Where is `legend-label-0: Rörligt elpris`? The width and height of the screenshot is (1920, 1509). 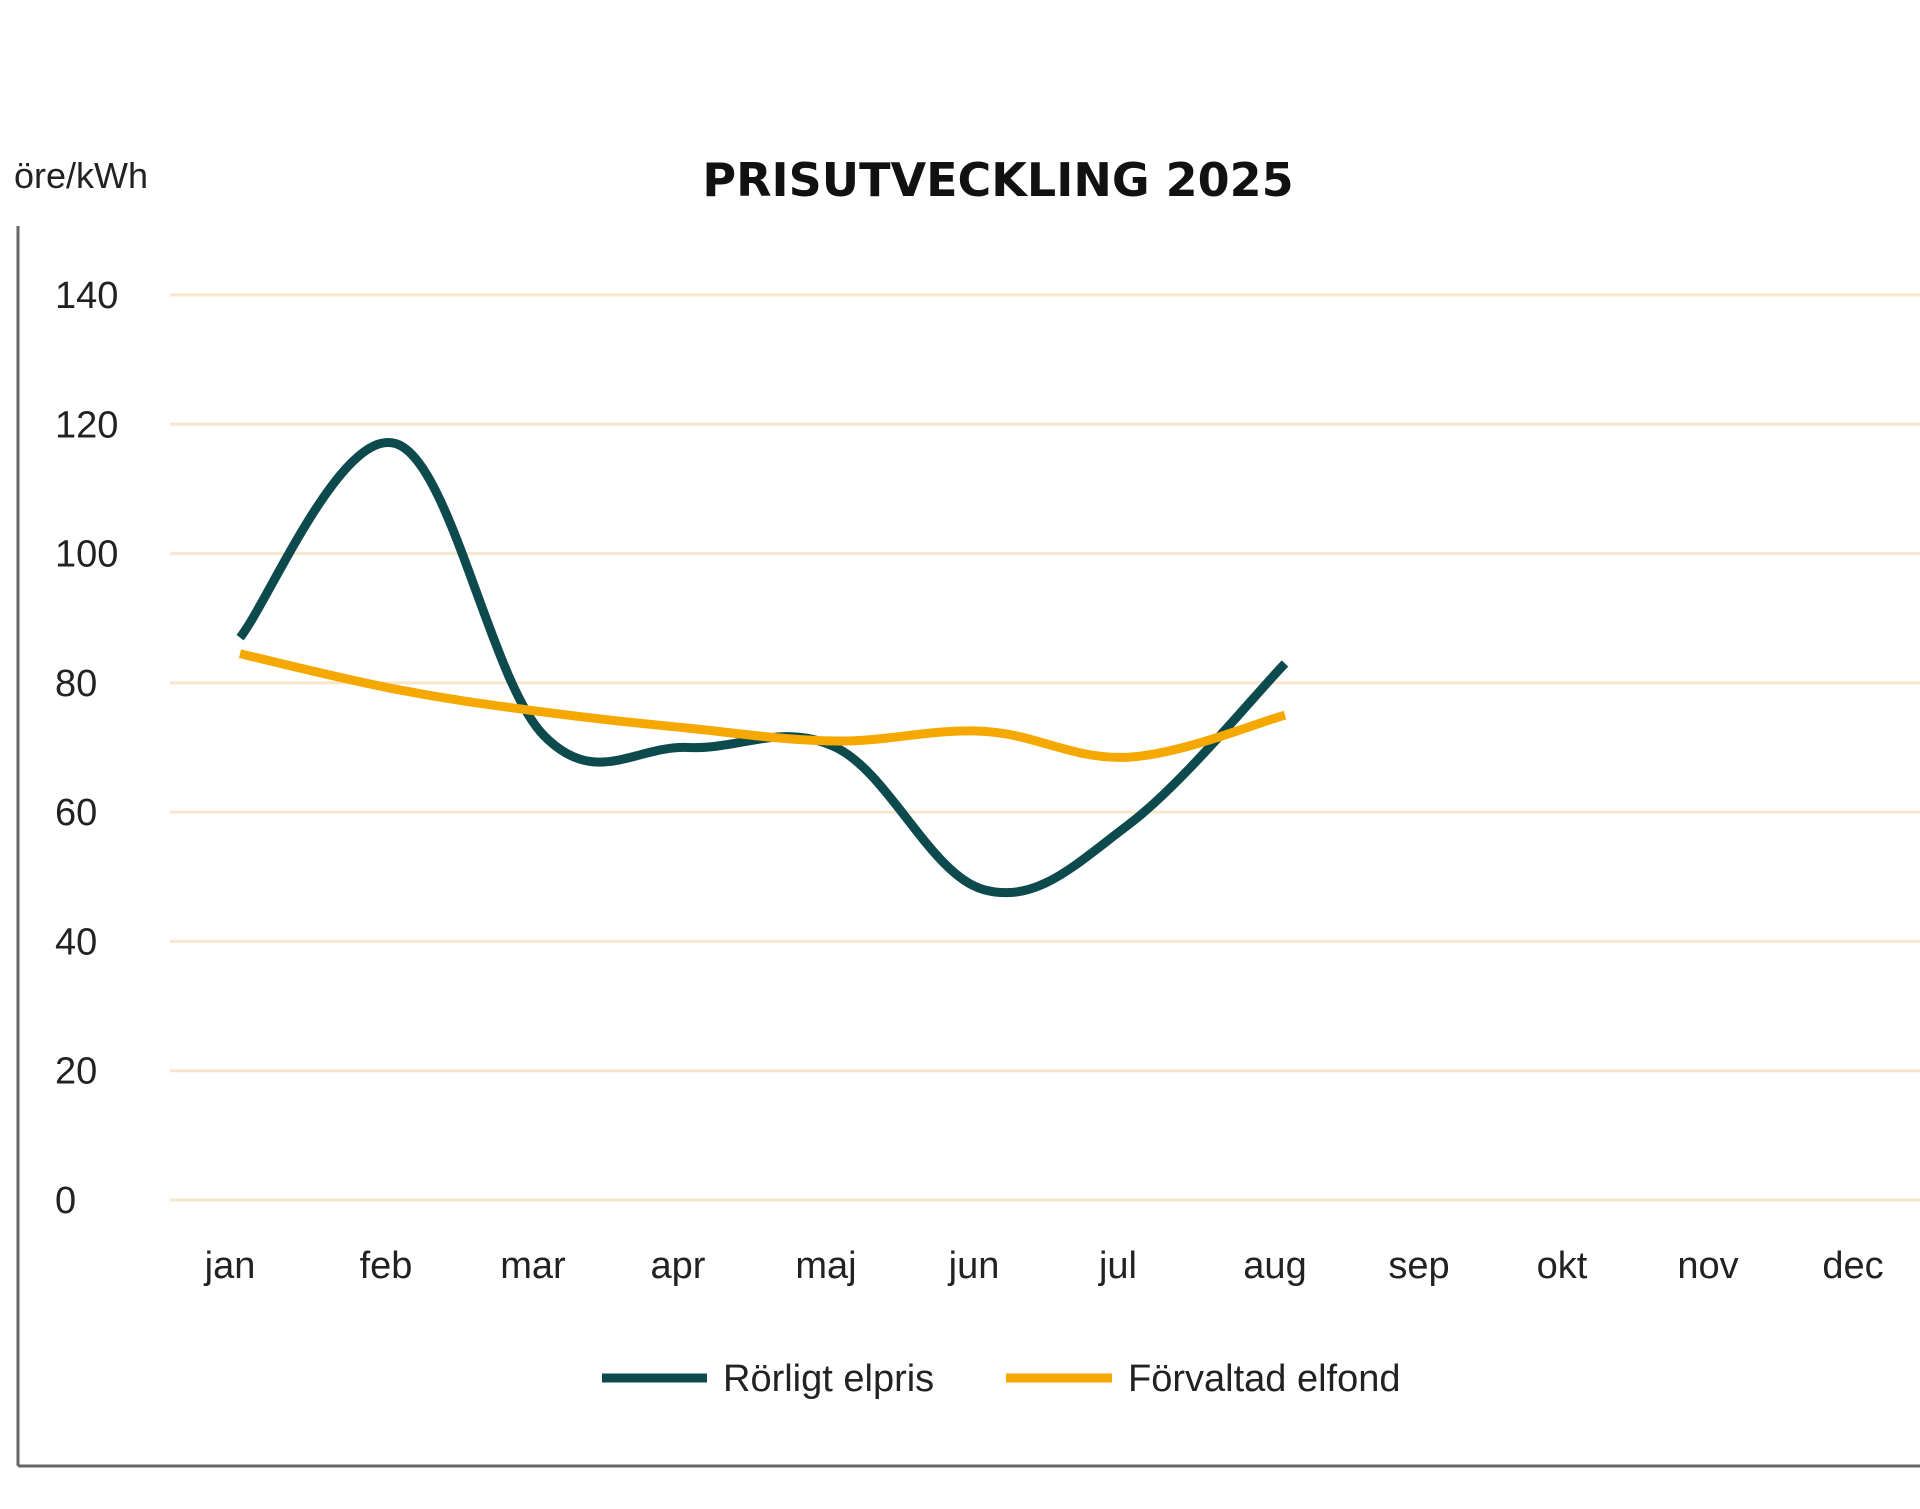 legend-label-0: Rörligt elpris is located at coordinates (828, 1379).